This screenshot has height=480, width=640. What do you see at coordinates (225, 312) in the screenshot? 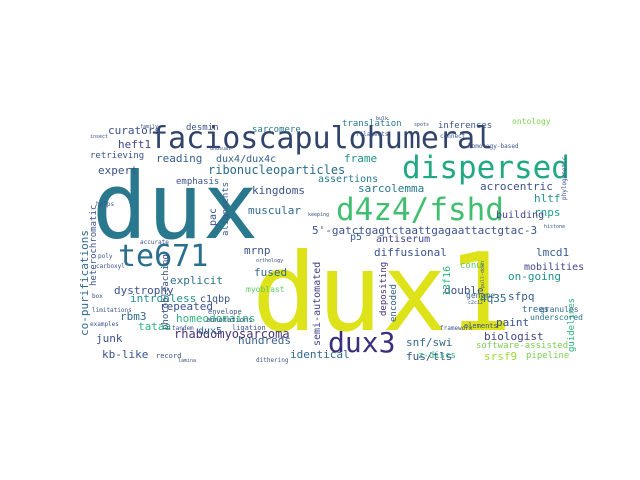
I see `word: envelope` at bounding box center [225, 312].